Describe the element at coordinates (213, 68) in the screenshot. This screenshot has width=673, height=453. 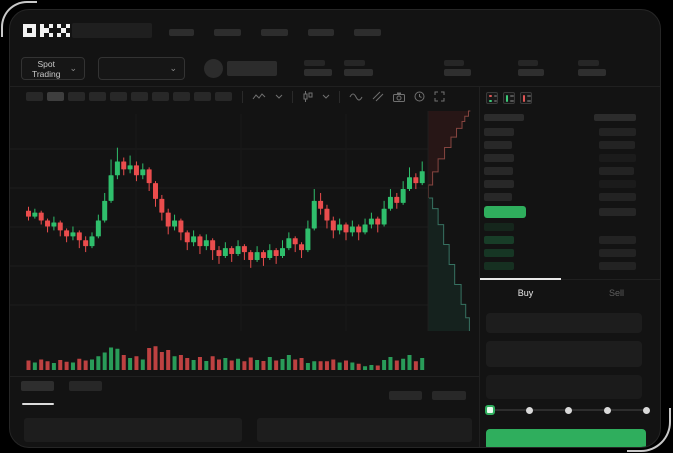
I see `coin-avatar` at that location.